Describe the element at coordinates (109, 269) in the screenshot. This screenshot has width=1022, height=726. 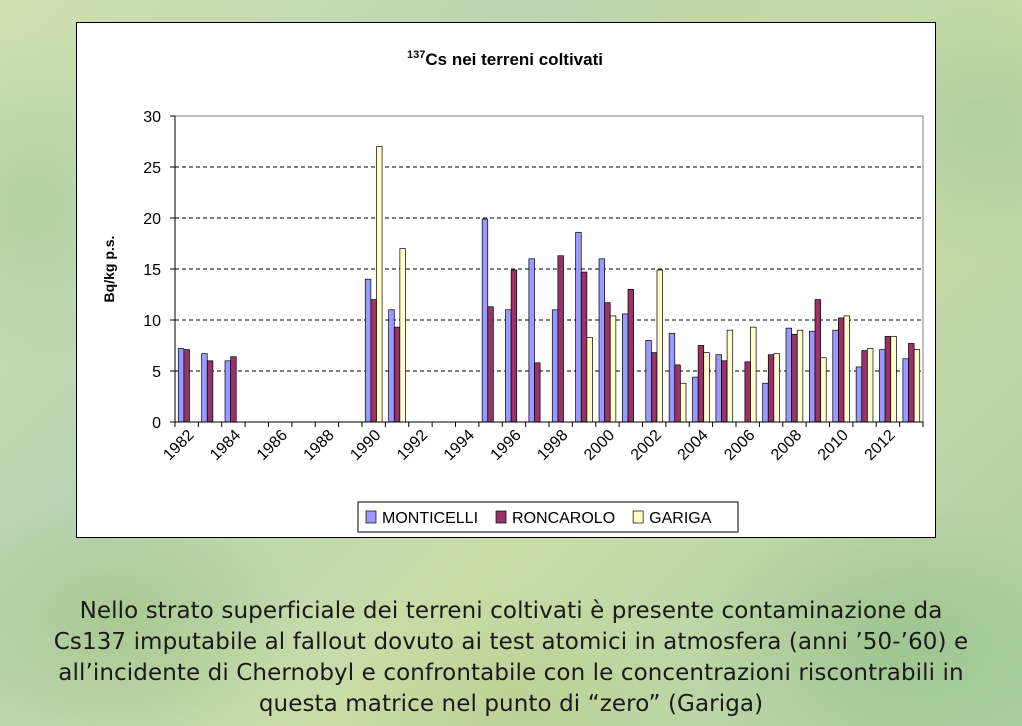
I see `y-axis-label: Bq/kg p.s.` at that location.